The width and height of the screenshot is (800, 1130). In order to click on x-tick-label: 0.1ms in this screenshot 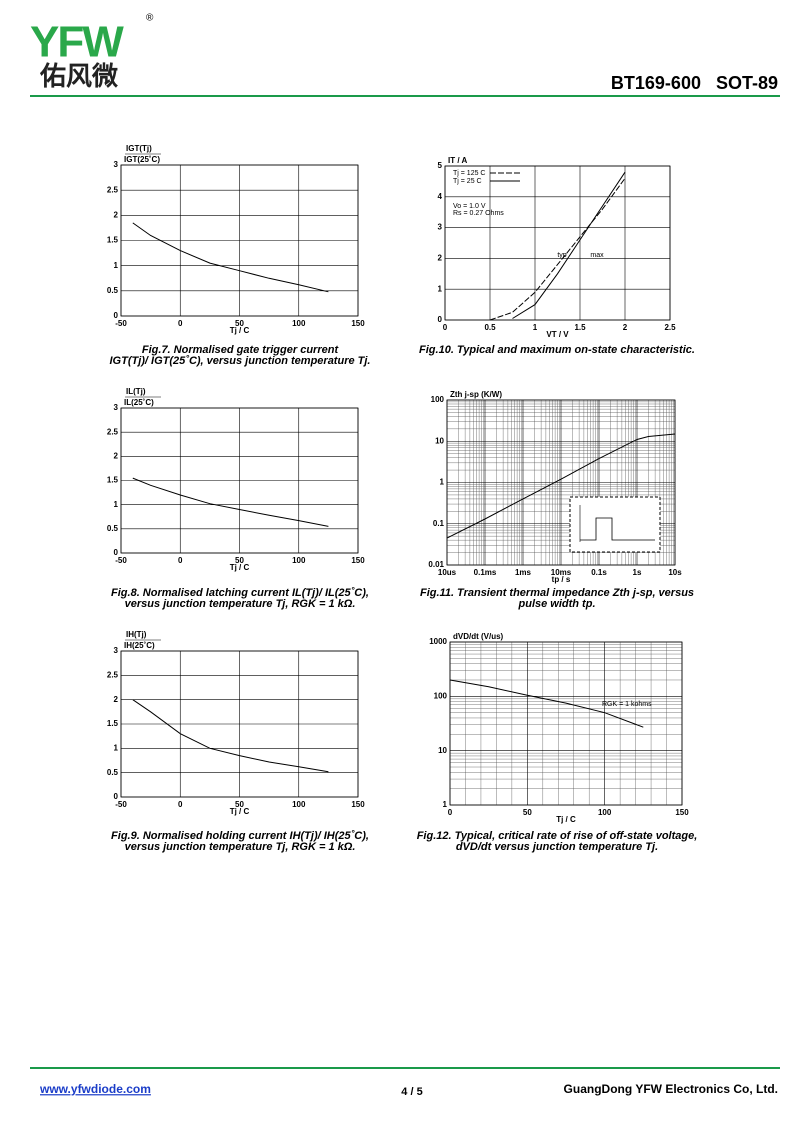, I will do `click(485, 572)`.